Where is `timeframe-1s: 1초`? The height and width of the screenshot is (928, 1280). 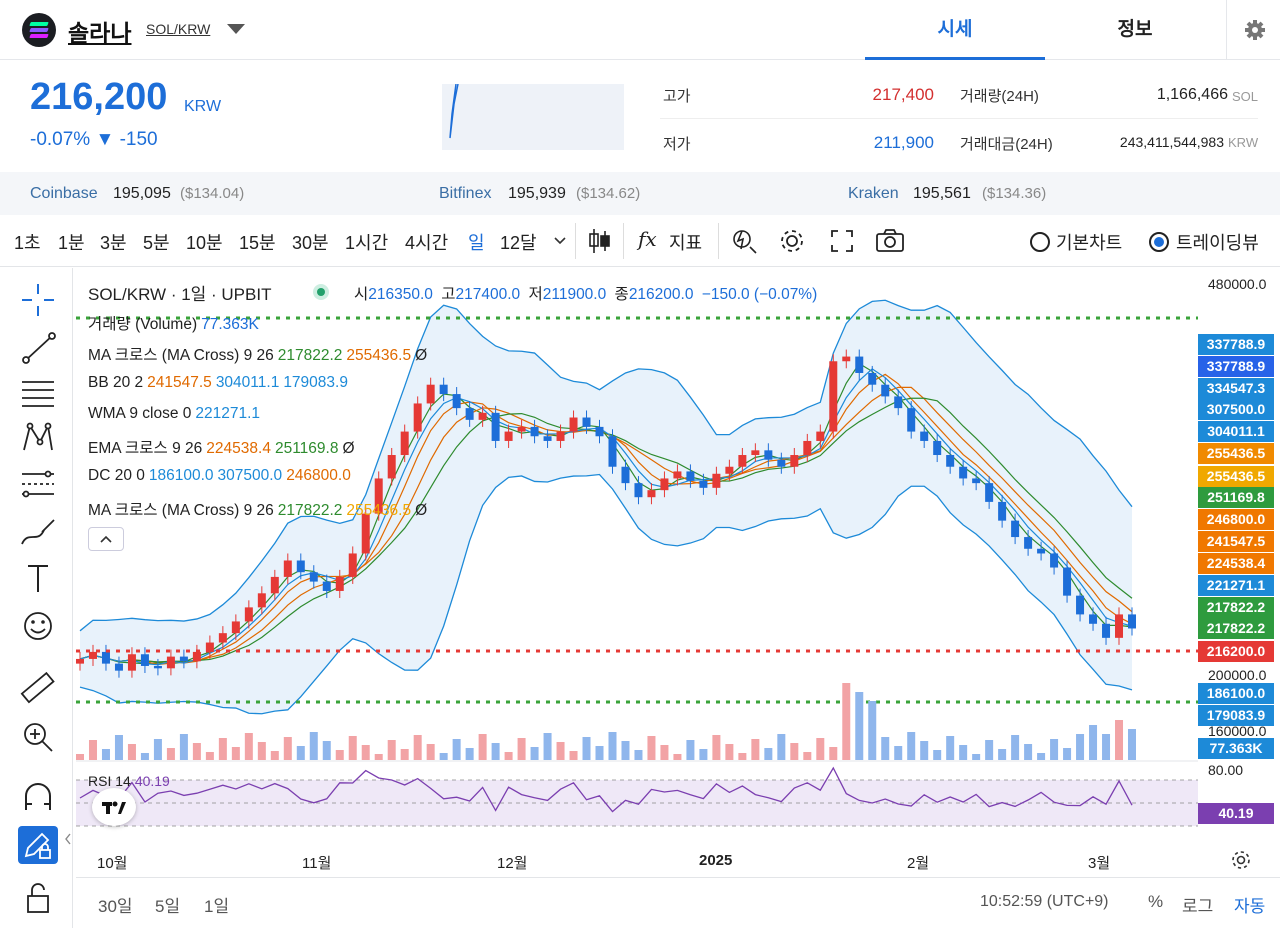
timeframe-1s: 1초 is located at coordinates (27, 243).